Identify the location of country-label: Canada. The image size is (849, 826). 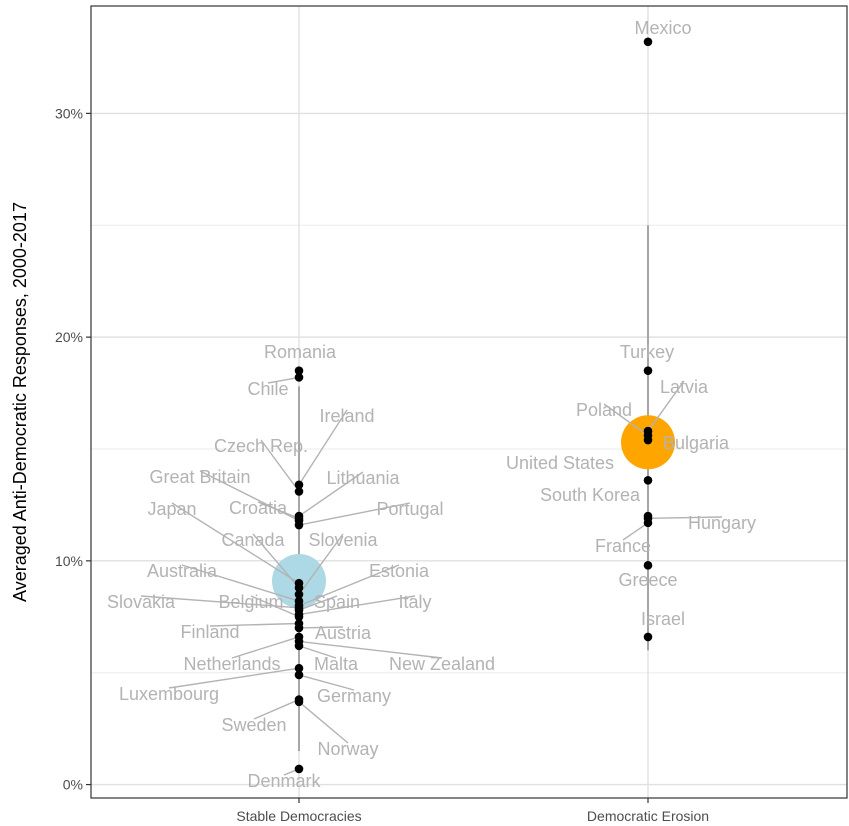
(253, 540).